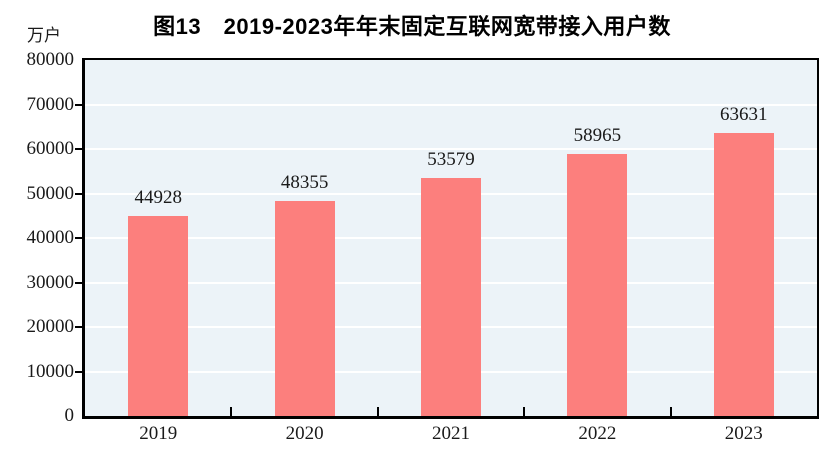  I want to click on bar-category-cell: 58965, so click(597, 238).